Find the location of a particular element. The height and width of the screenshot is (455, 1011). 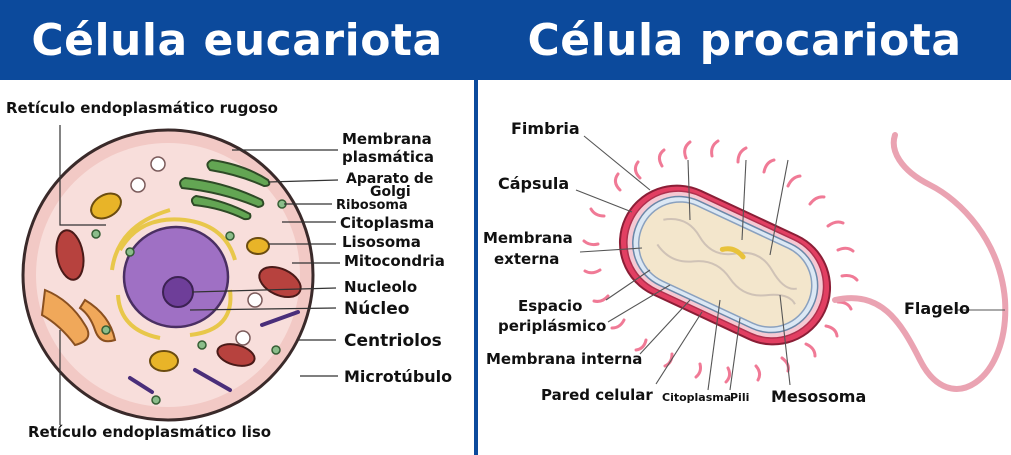

label-microtubulo: Microtúbulo is located at coordinates (398, 376).